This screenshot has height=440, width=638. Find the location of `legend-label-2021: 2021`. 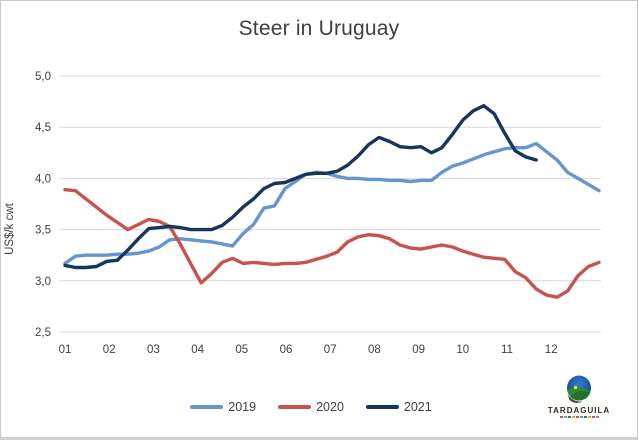

legend-label-2021: 2021 is located at coordinates (417, 407).